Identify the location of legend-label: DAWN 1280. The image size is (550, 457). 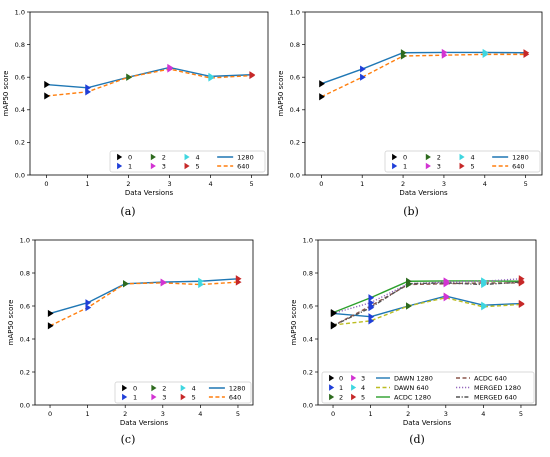
(413, 378).